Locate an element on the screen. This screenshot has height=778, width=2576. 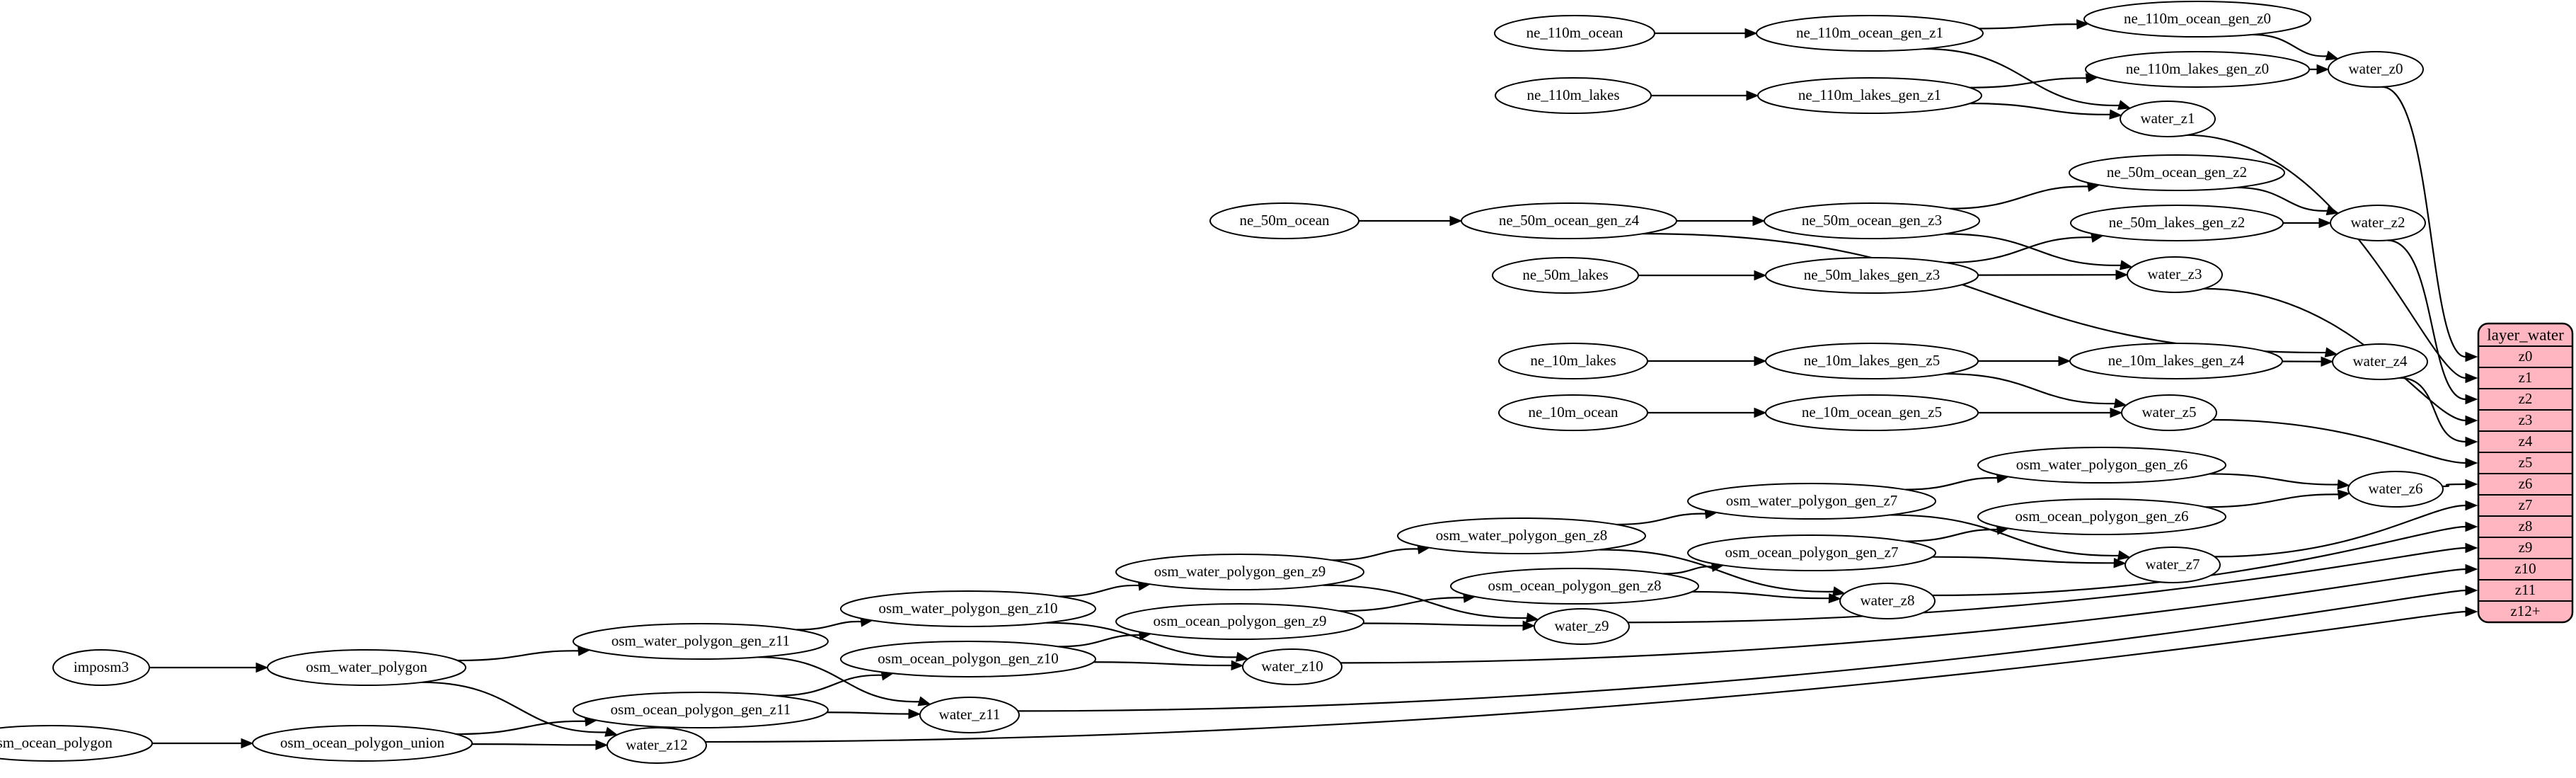
node-osm_ocean_polygon_gen_z10: osm_ocean_polygon_gen_z10 is located at coordinates (968, 659).